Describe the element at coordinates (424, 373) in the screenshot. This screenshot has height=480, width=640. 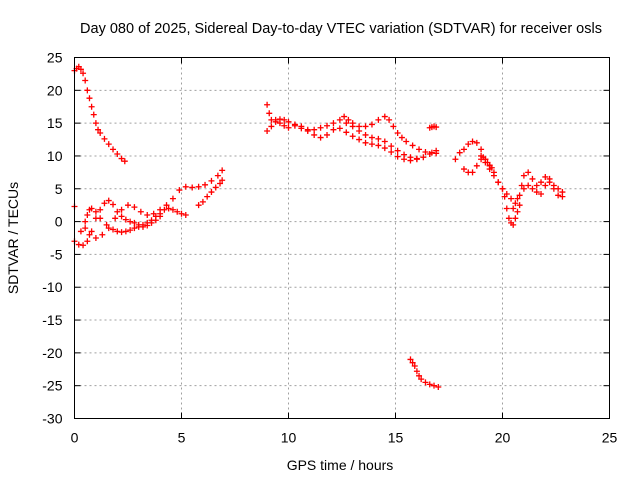
I see `series-arc11` at that location.